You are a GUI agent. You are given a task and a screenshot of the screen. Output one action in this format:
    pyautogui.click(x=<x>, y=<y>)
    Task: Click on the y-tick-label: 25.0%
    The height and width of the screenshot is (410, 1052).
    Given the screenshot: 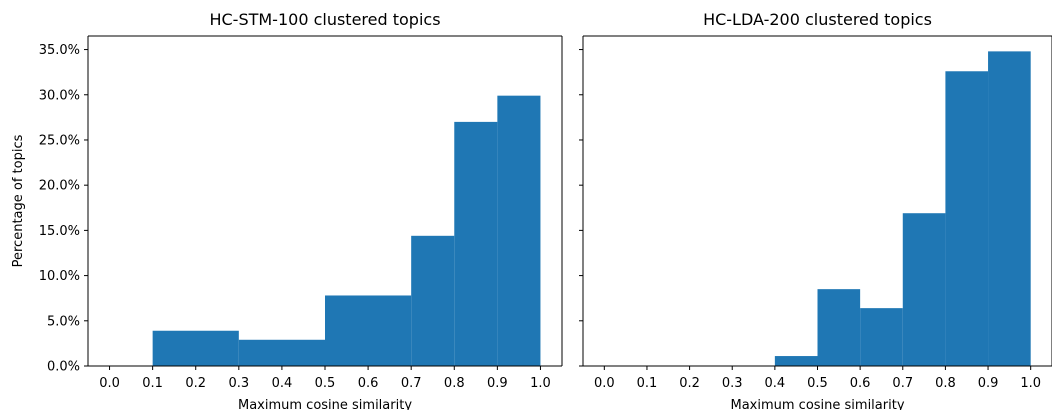 What is the action you would take?
    pyautogui.click(x=59, y=140)
    